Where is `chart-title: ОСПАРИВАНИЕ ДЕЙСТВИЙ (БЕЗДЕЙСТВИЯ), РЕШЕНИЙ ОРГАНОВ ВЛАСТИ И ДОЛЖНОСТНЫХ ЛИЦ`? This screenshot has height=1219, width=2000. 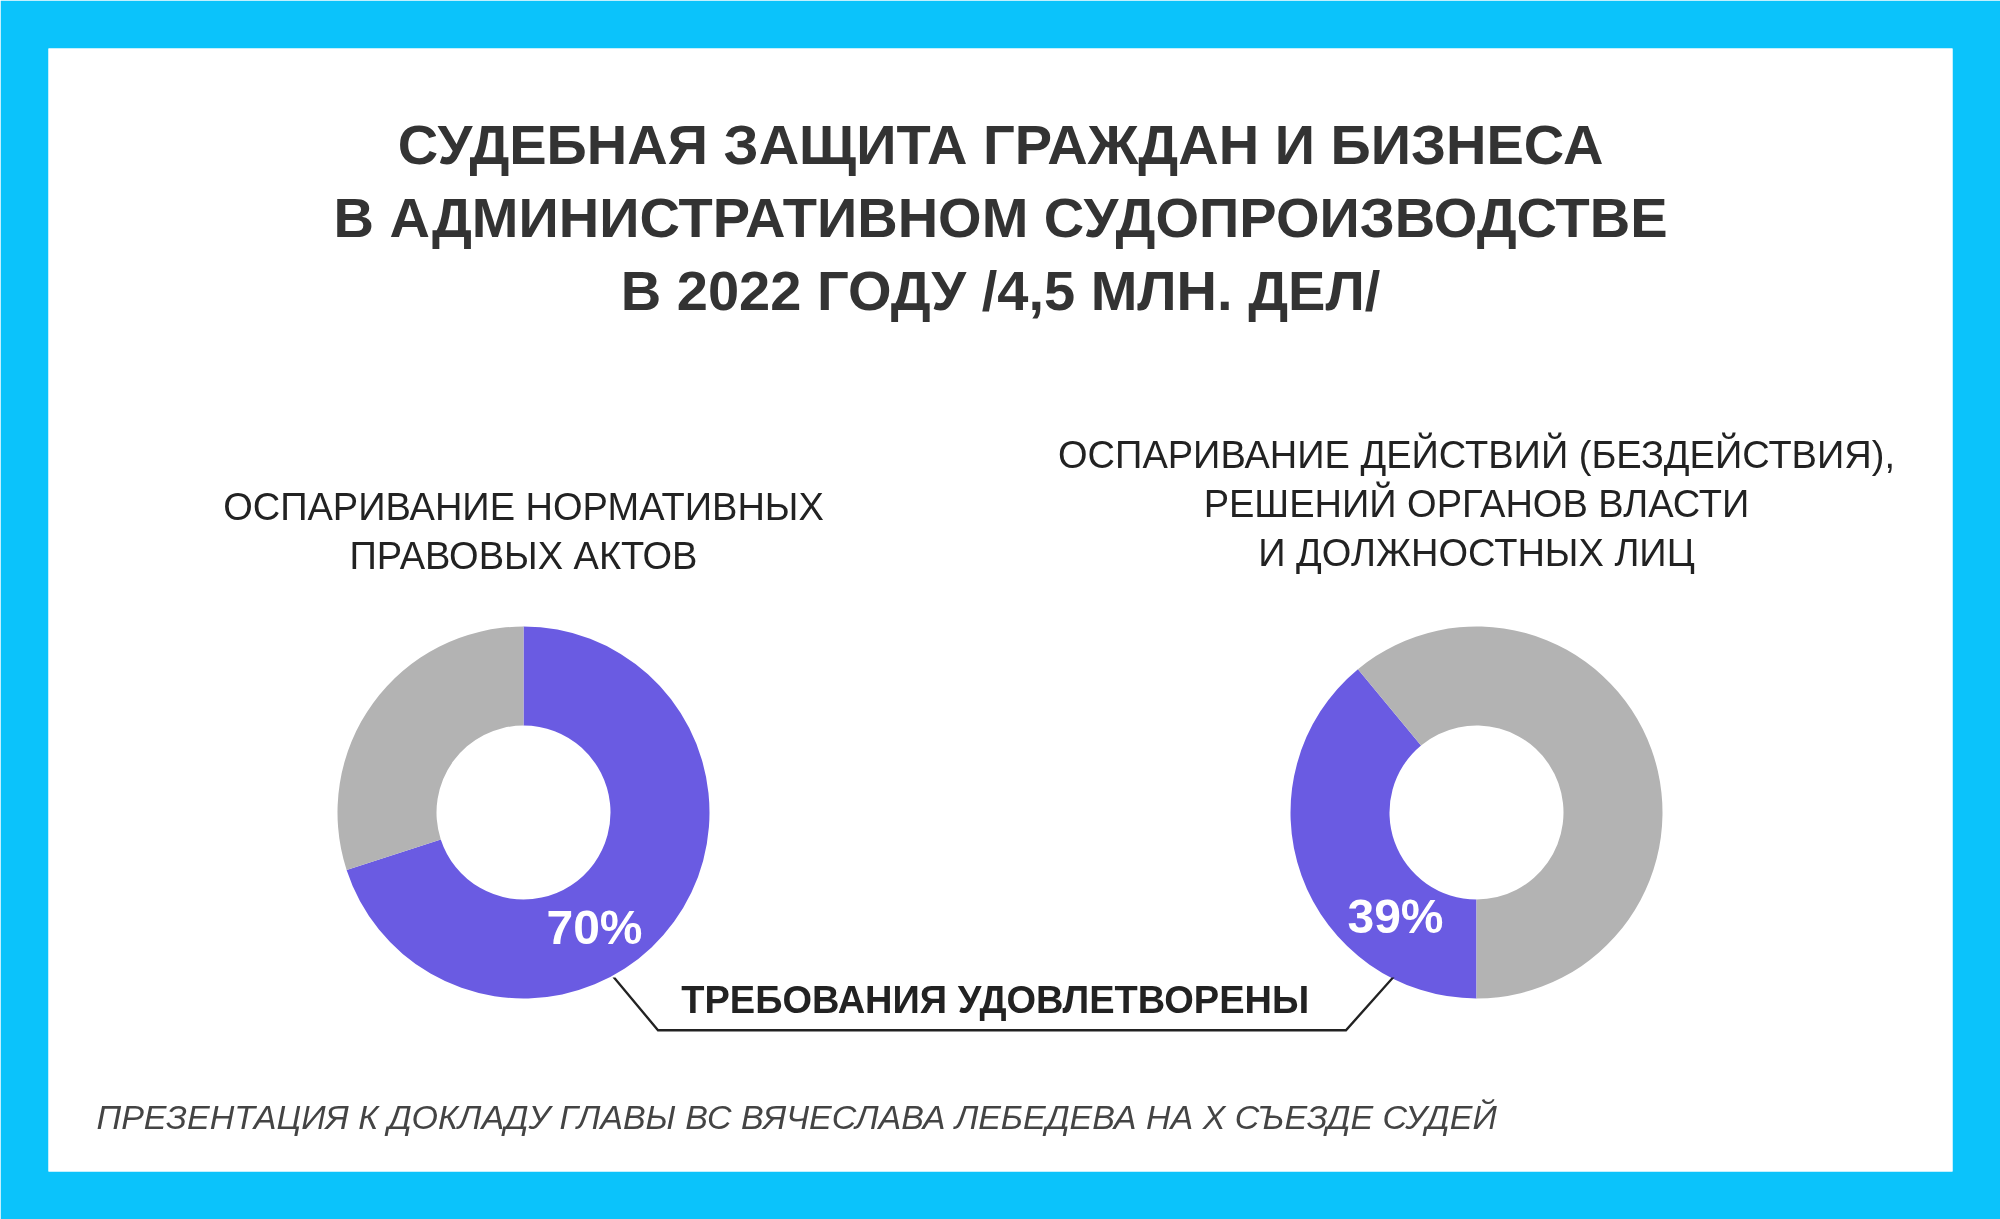
chart-title: ОСПАРИВАНИЕ ДЕЙСТВИЙ (БЕЗДЕЙСТВИЯ), РЕШЕНИЙ ОРГАНОВ ВЛАСТИ И ДОЛЖНОСТНЫХ ЛИЦ is located at coordinates (1476, 503).